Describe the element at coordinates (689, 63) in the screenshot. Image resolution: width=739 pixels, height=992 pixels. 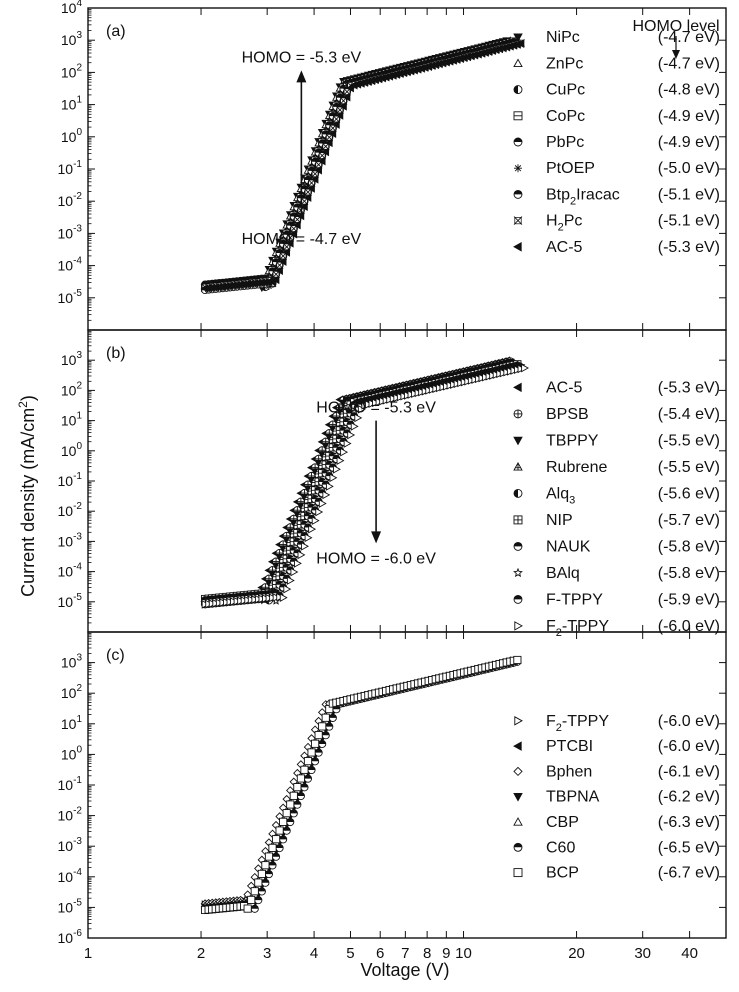
I see `legend-homo: (-4.7 eV)` at that location.